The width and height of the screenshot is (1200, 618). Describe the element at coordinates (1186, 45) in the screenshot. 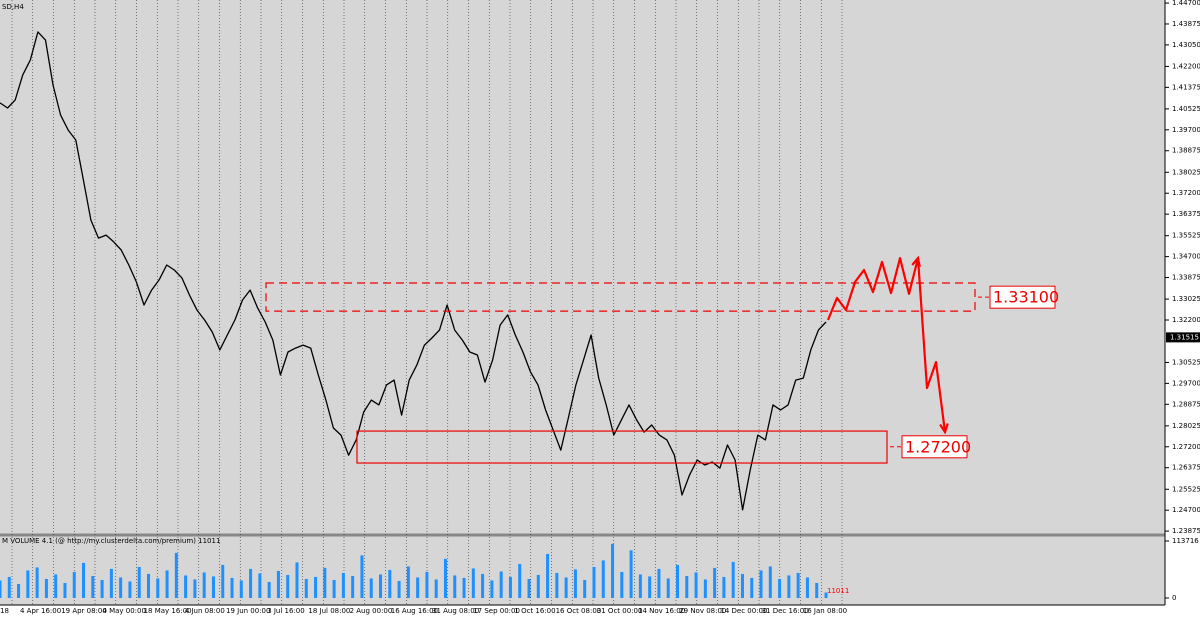

I see `y-tick-label: 1.43050` at that location.